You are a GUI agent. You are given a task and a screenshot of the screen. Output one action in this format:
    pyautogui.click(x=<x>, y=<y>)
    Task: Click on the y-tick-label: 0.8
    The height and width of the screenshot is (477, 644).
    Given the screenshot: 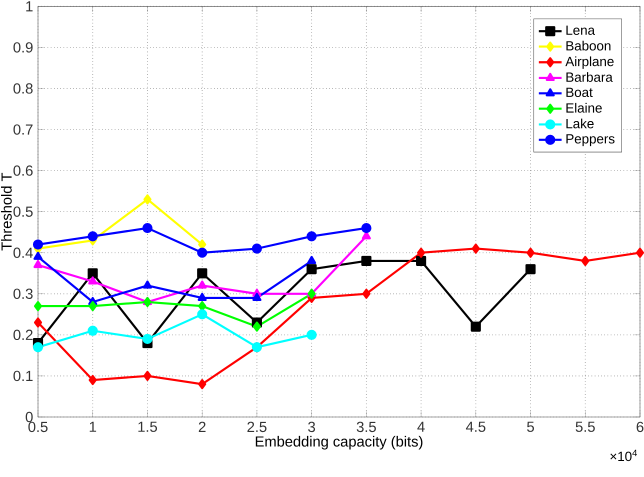 What is the action you would take?
    pyautogui.click(x=23, y=88)
    